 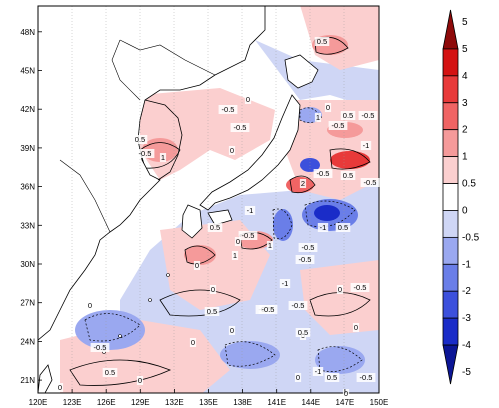 I want to click on x-tick-label: 141E, so click(x=276, y=402).